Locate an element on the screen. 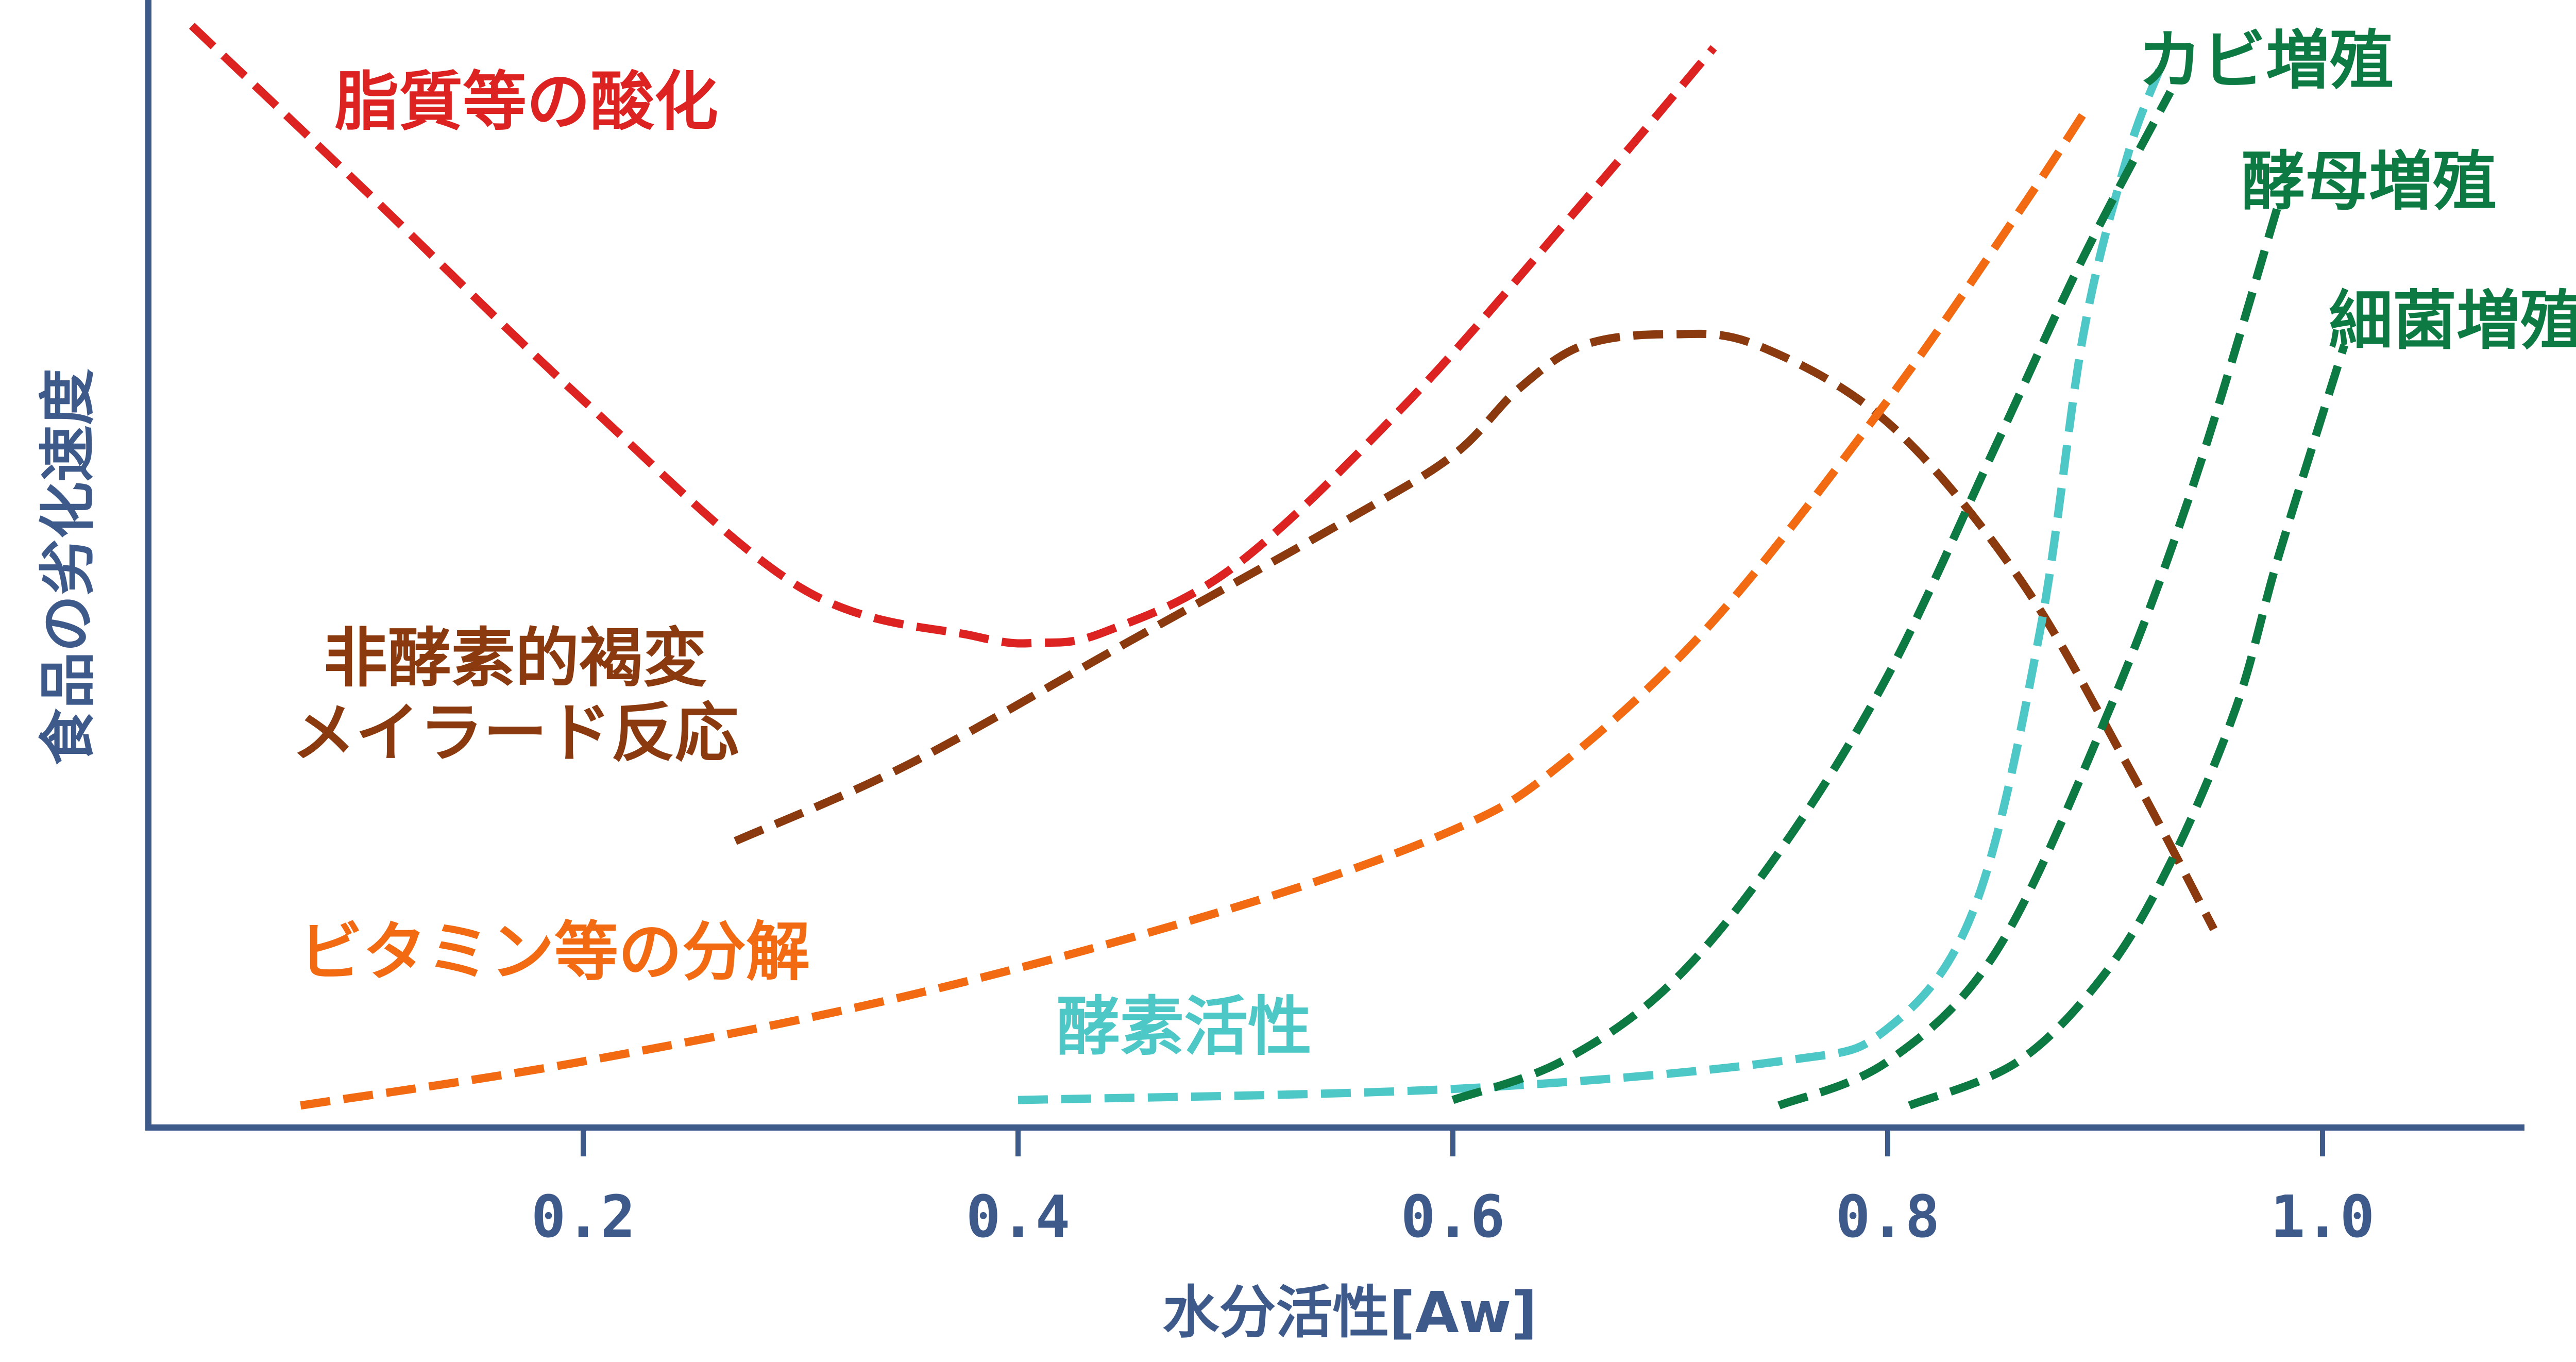 This screenshot has height=1362, width=2576. x-tick-label-0: 0.2 is located at coordinates (583, 1218).